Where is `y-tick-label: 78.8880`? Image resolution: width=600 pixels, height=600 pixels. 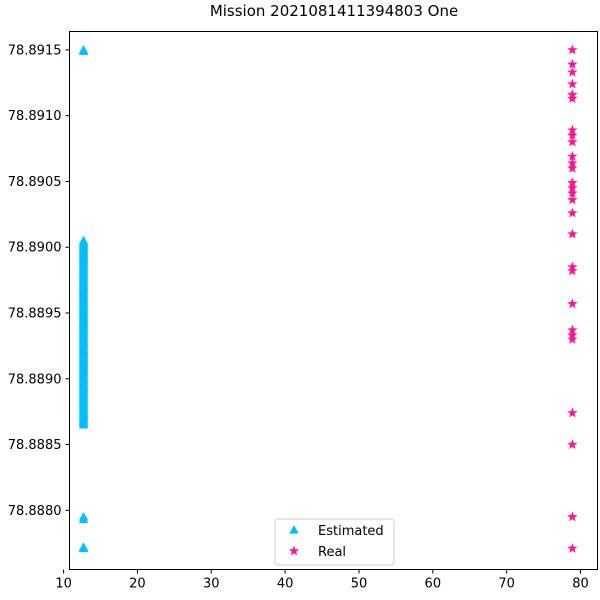 y-tick-label: 78.8880 is located at coordinates (35, 511).